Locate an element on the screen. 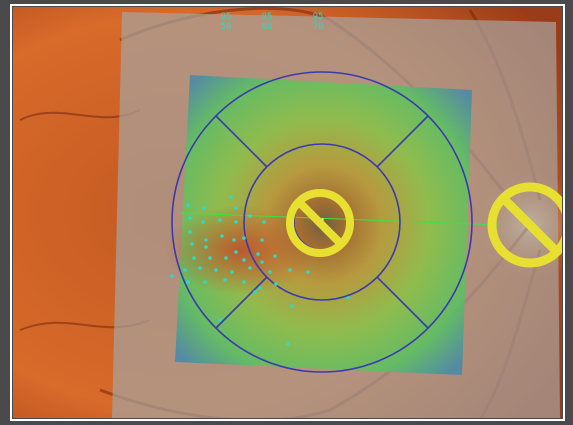 This screenshot has width=573, height=425. label-bottom: 58 is located at coordinates (226, 27).